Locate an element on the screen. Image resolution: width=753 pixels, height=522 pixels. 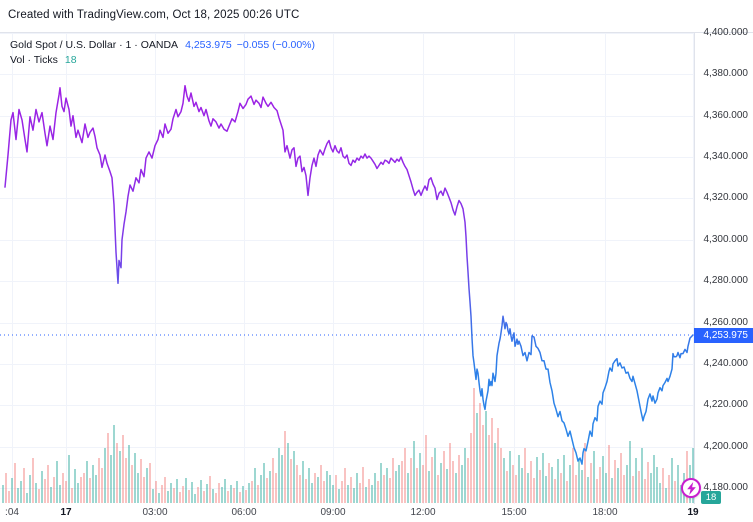
time-axis: :04 17 03:00 06:00 09:00 12:00 15:00 18:00 19 is located at coordinates (376, 513).